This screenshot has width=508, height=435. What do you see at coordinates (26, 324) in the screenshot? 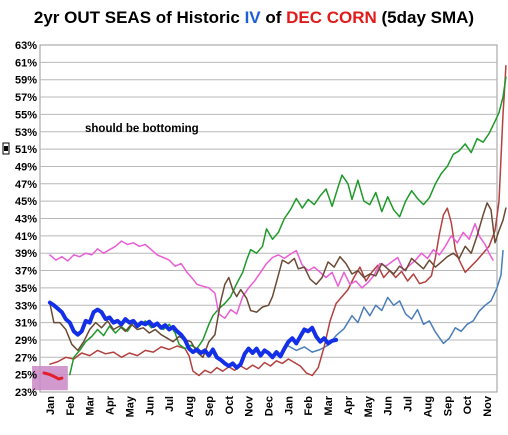
I see `y-tick-label: 31%` at bounding box center [26, 324].